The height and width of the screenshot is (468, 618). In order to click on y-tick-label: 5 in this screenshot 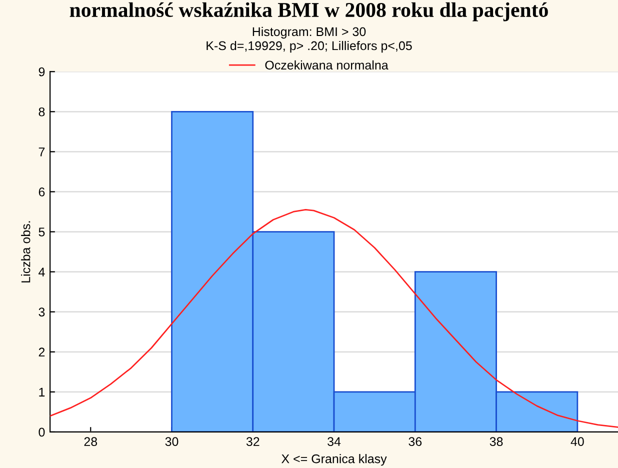, I will do `click(41, 232)`.